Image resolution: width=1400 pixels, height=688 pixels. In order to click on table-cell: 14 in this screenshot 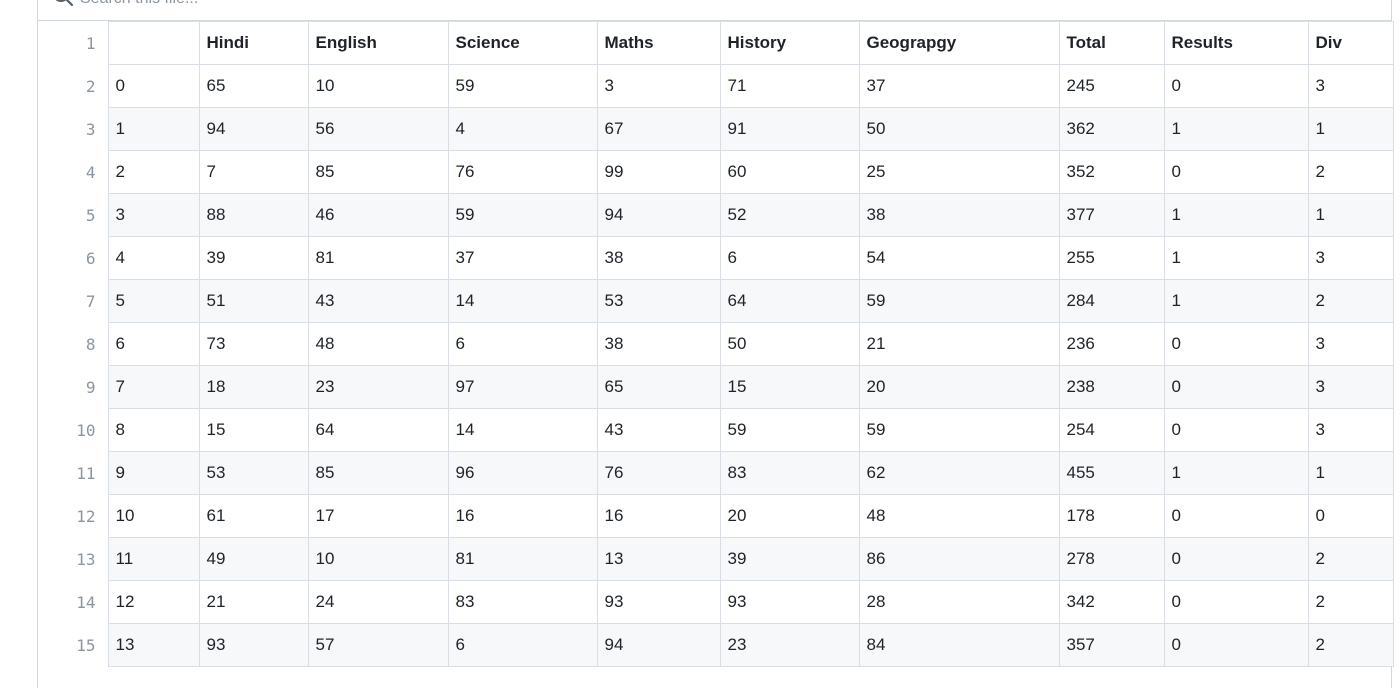, I will do `click(522, 430)`.